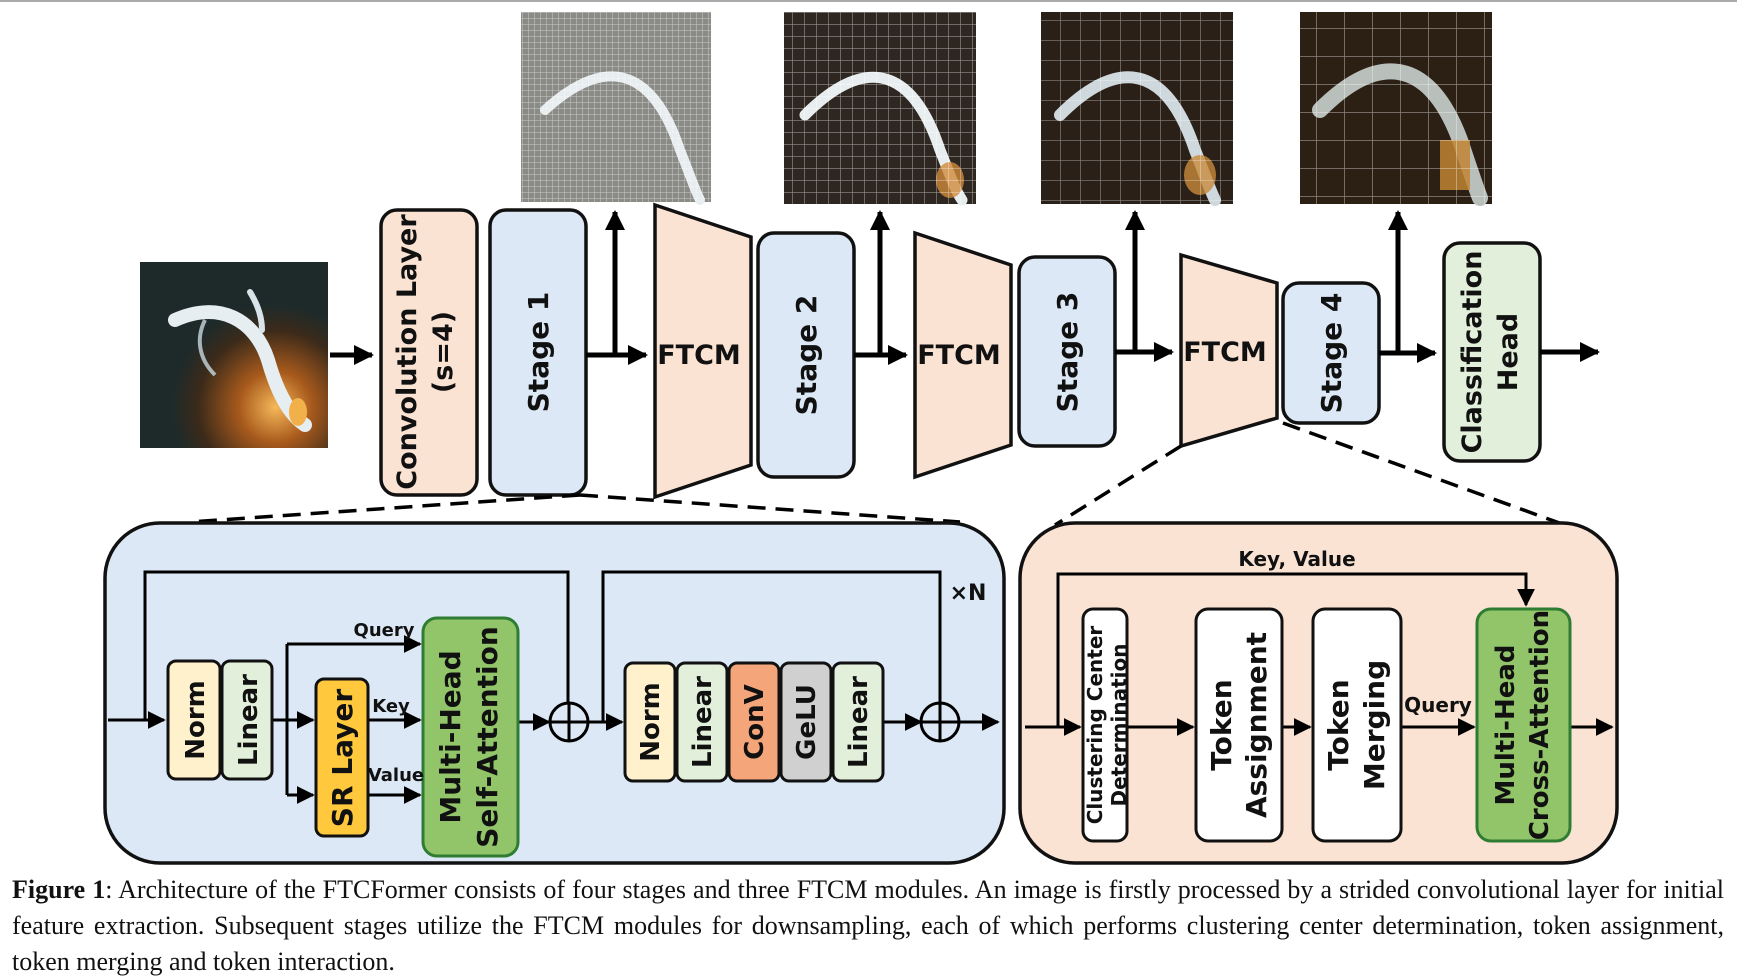 This screenshot has height=980, width=1737. I want to click on norm-1-box: Norm, so click(194, 720).